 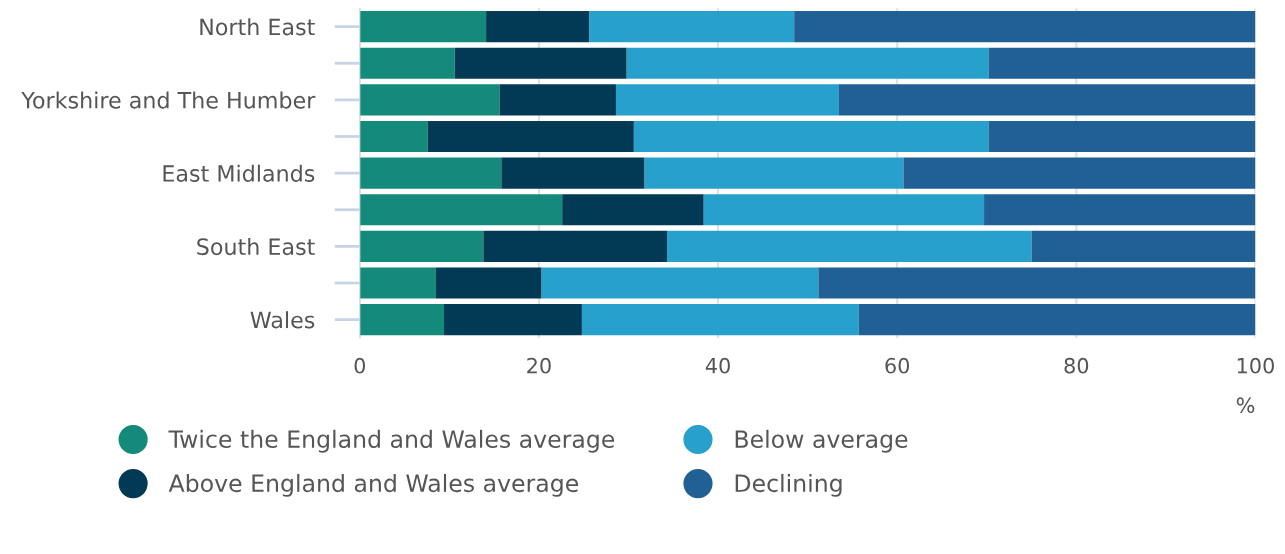 What do you see at coordinates (256, 246) in the screenshot?
I see `y-tick-label: South East` at bounding box center [256, 246].